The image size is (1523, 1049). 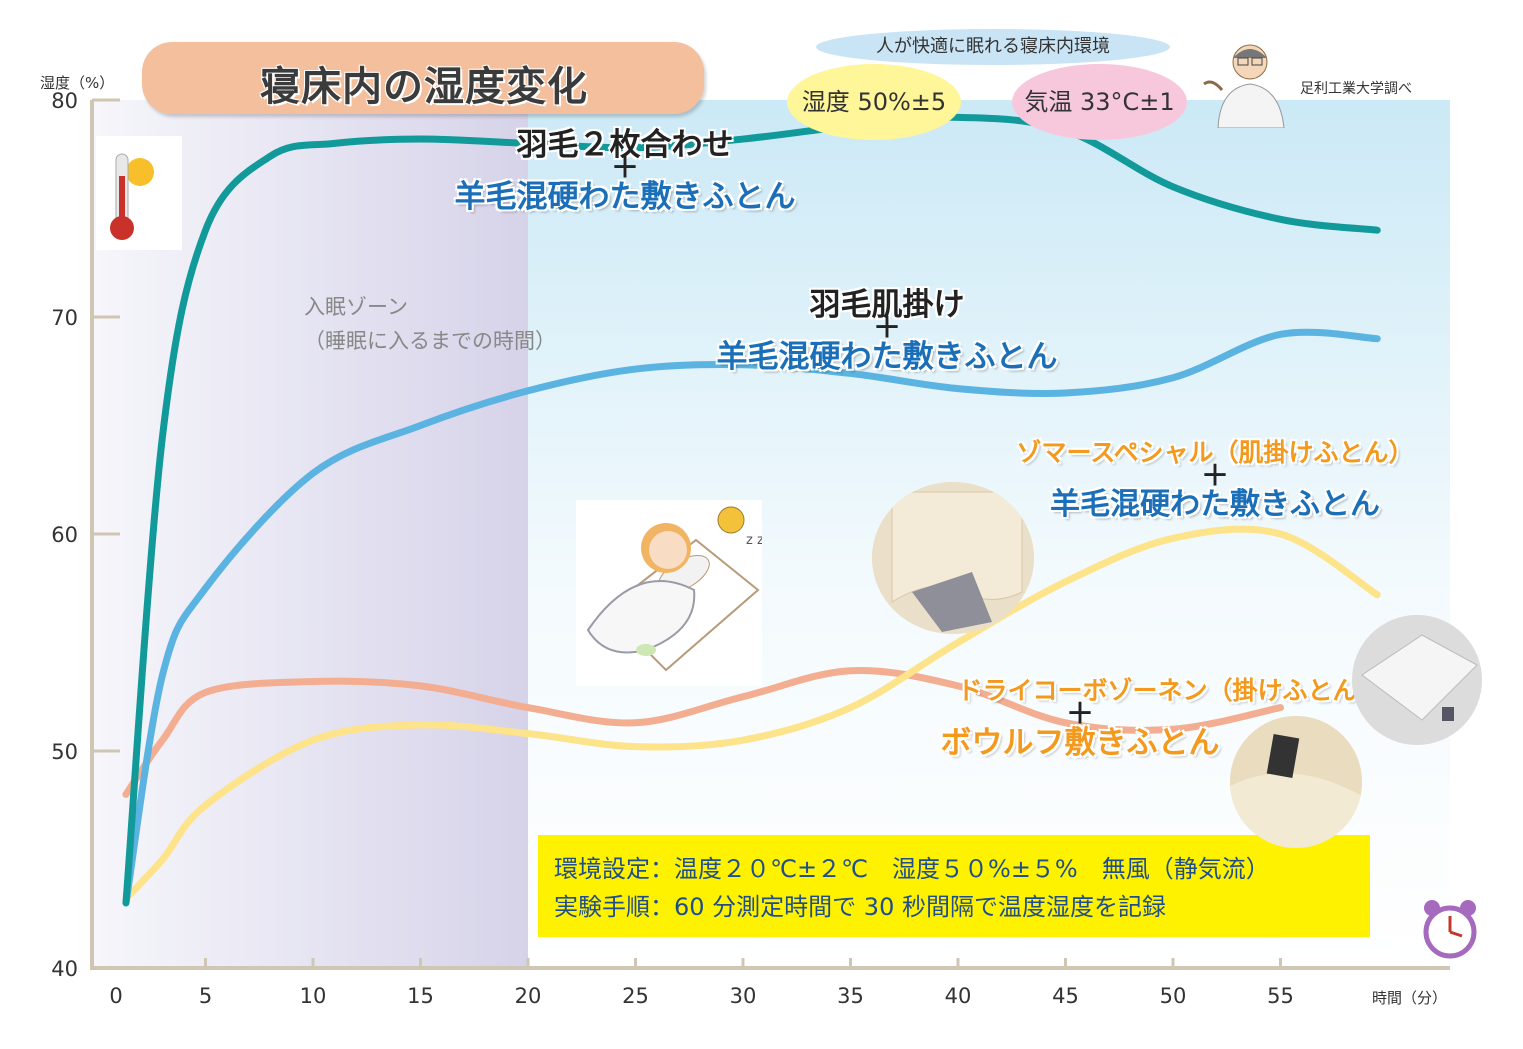 What do you see at coordinates (313, 996) in the screenshot?
I see `x-tick-label: 10` at bounding box center [313, 996].